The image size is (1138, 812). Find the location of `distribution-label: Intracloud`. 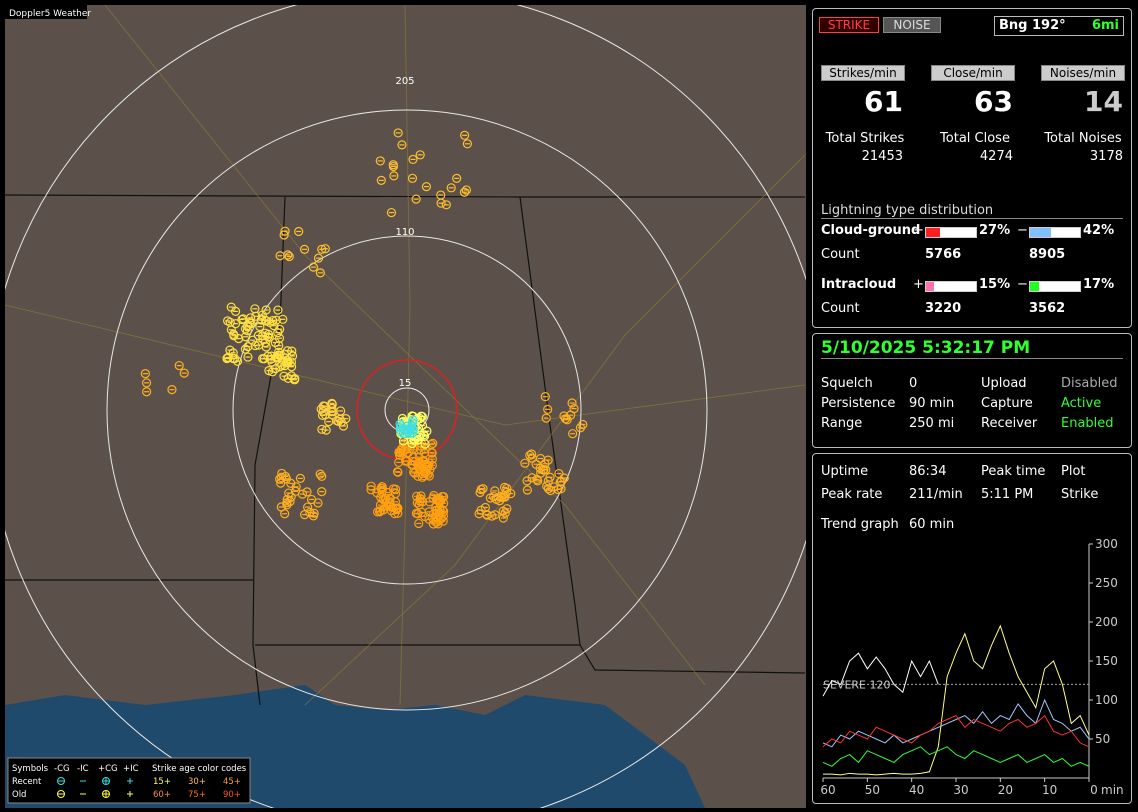

distribution-label: Intracloud is located at coordinates (859, 284).